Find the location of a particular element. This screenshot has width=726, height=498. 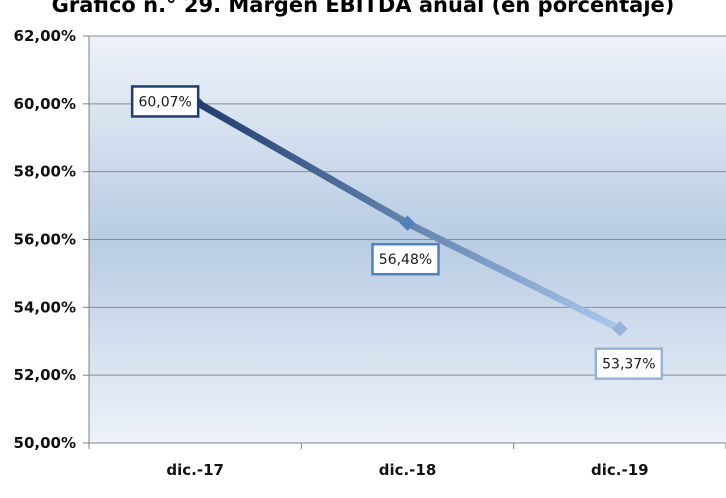

y-tick-label: 62,00% is located at coordinates (45, 36).